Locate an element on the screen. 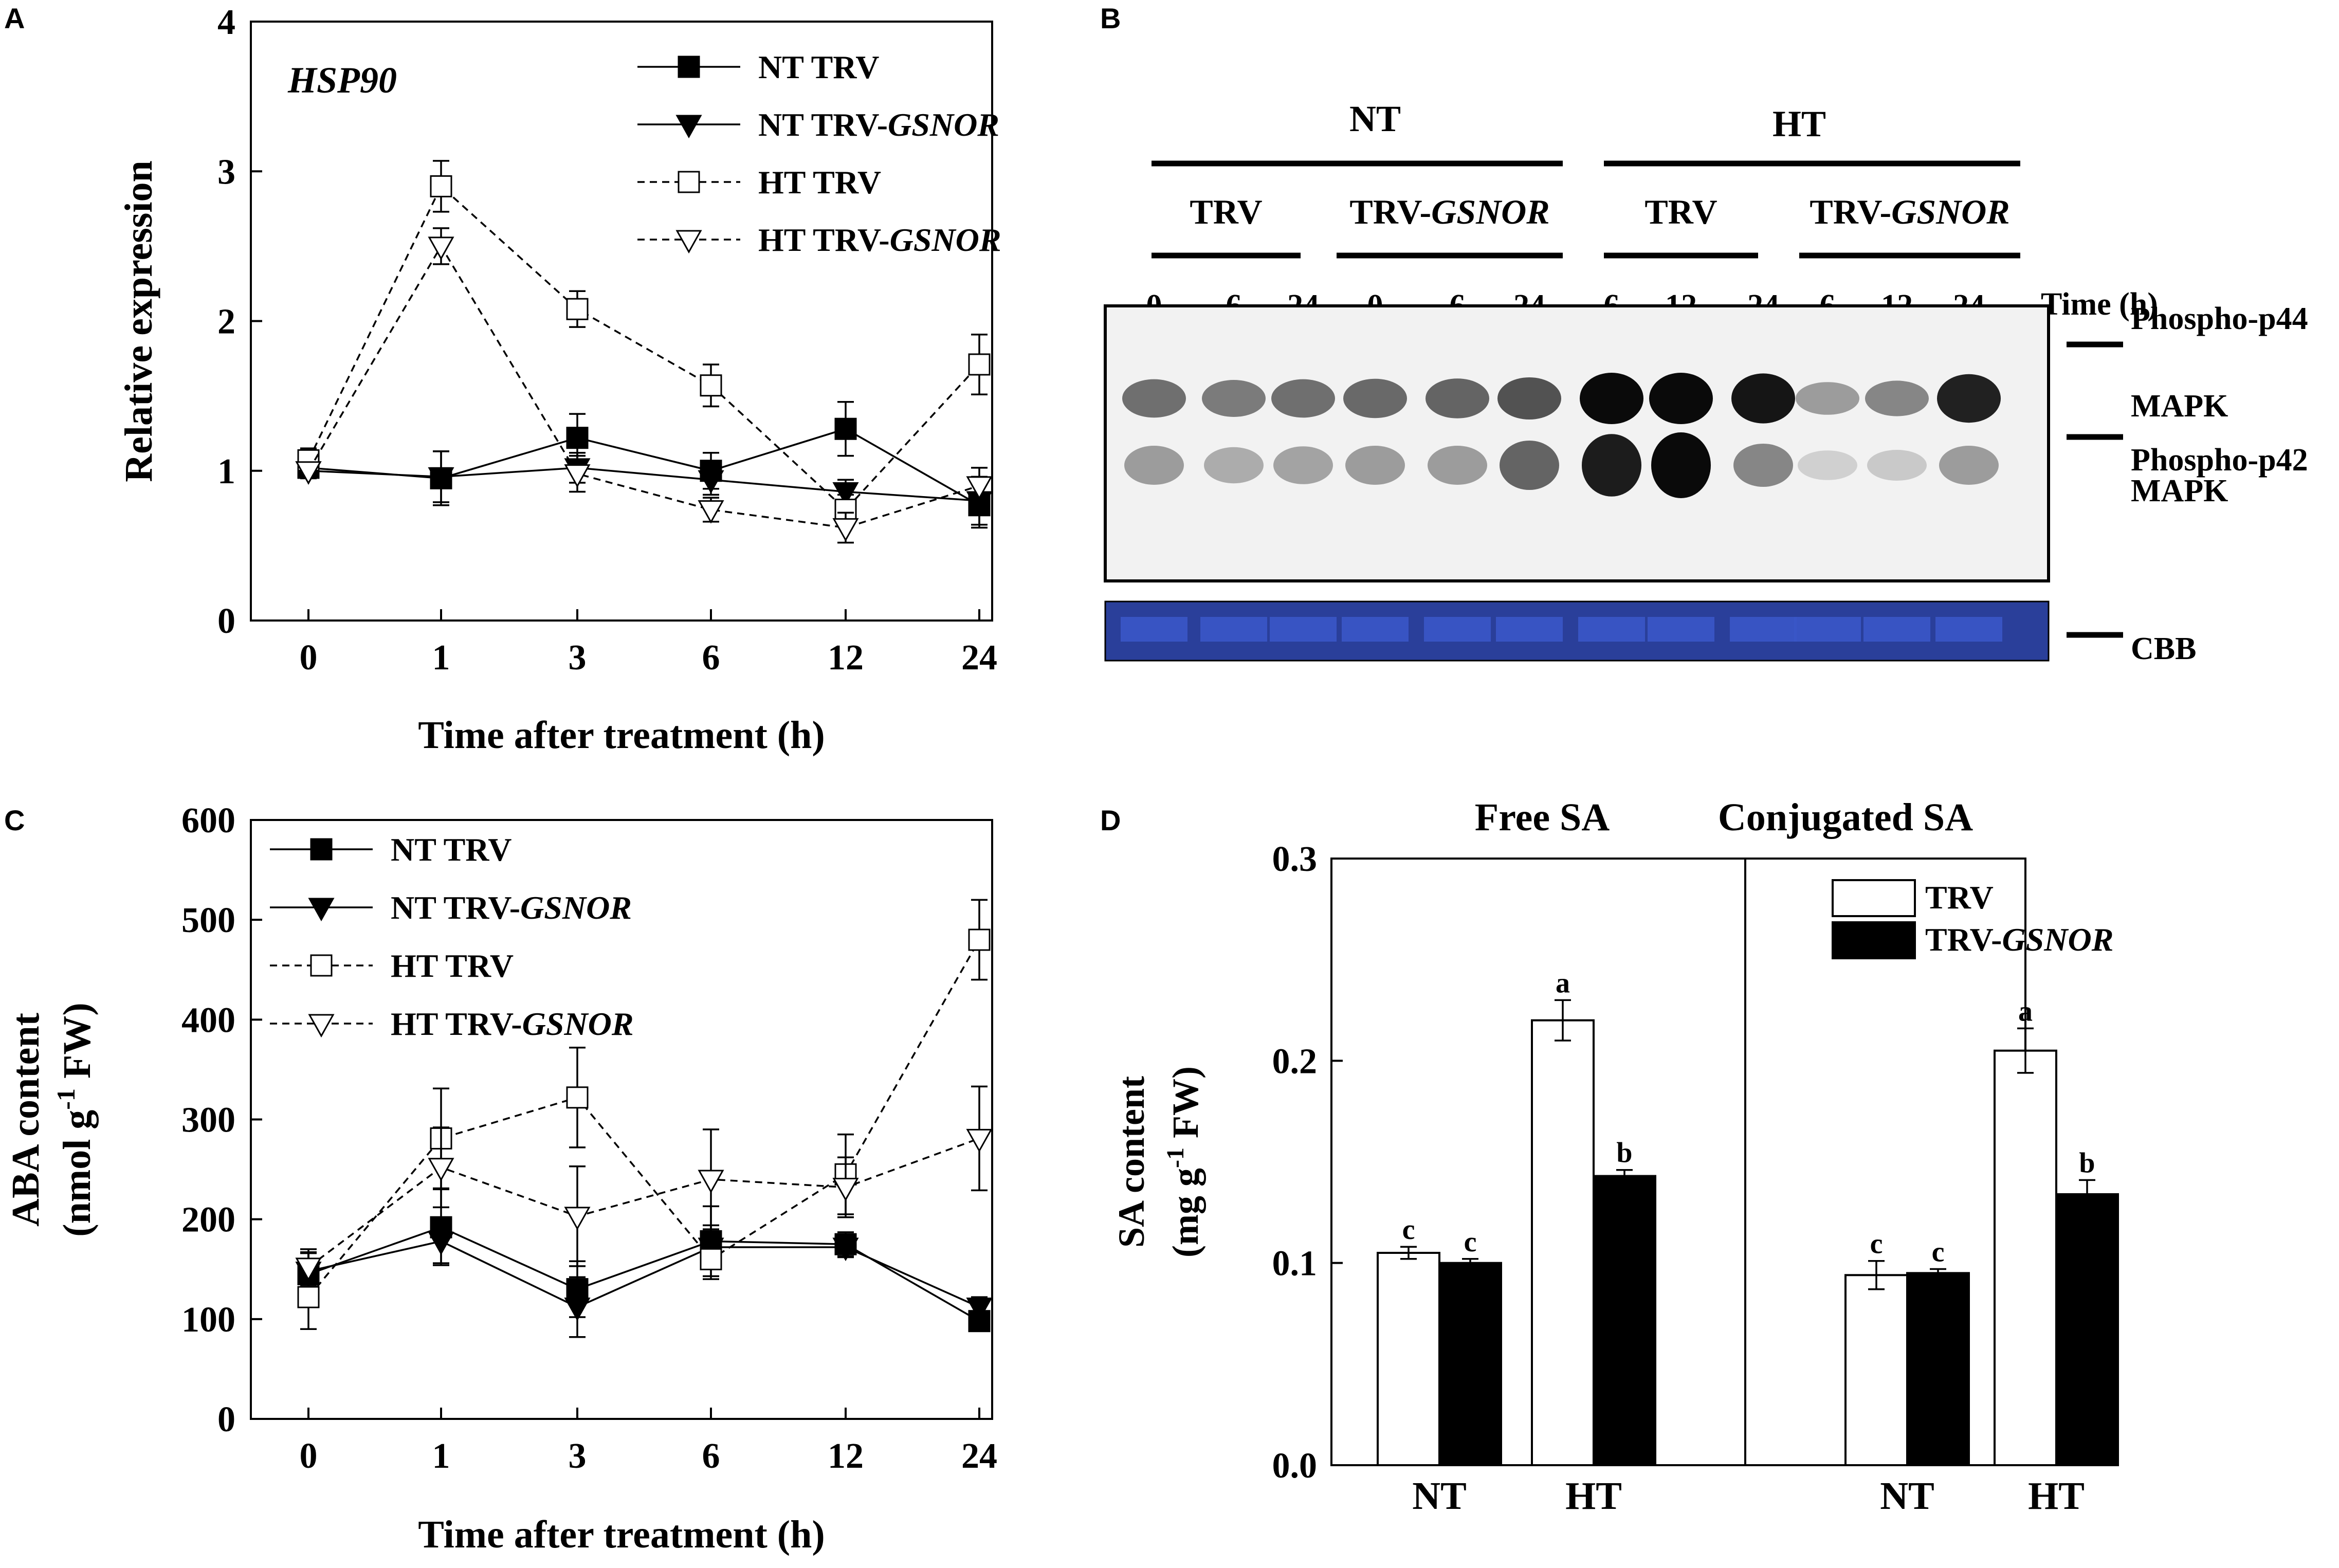  blot-membrane is located at coordinates (1577, 443).